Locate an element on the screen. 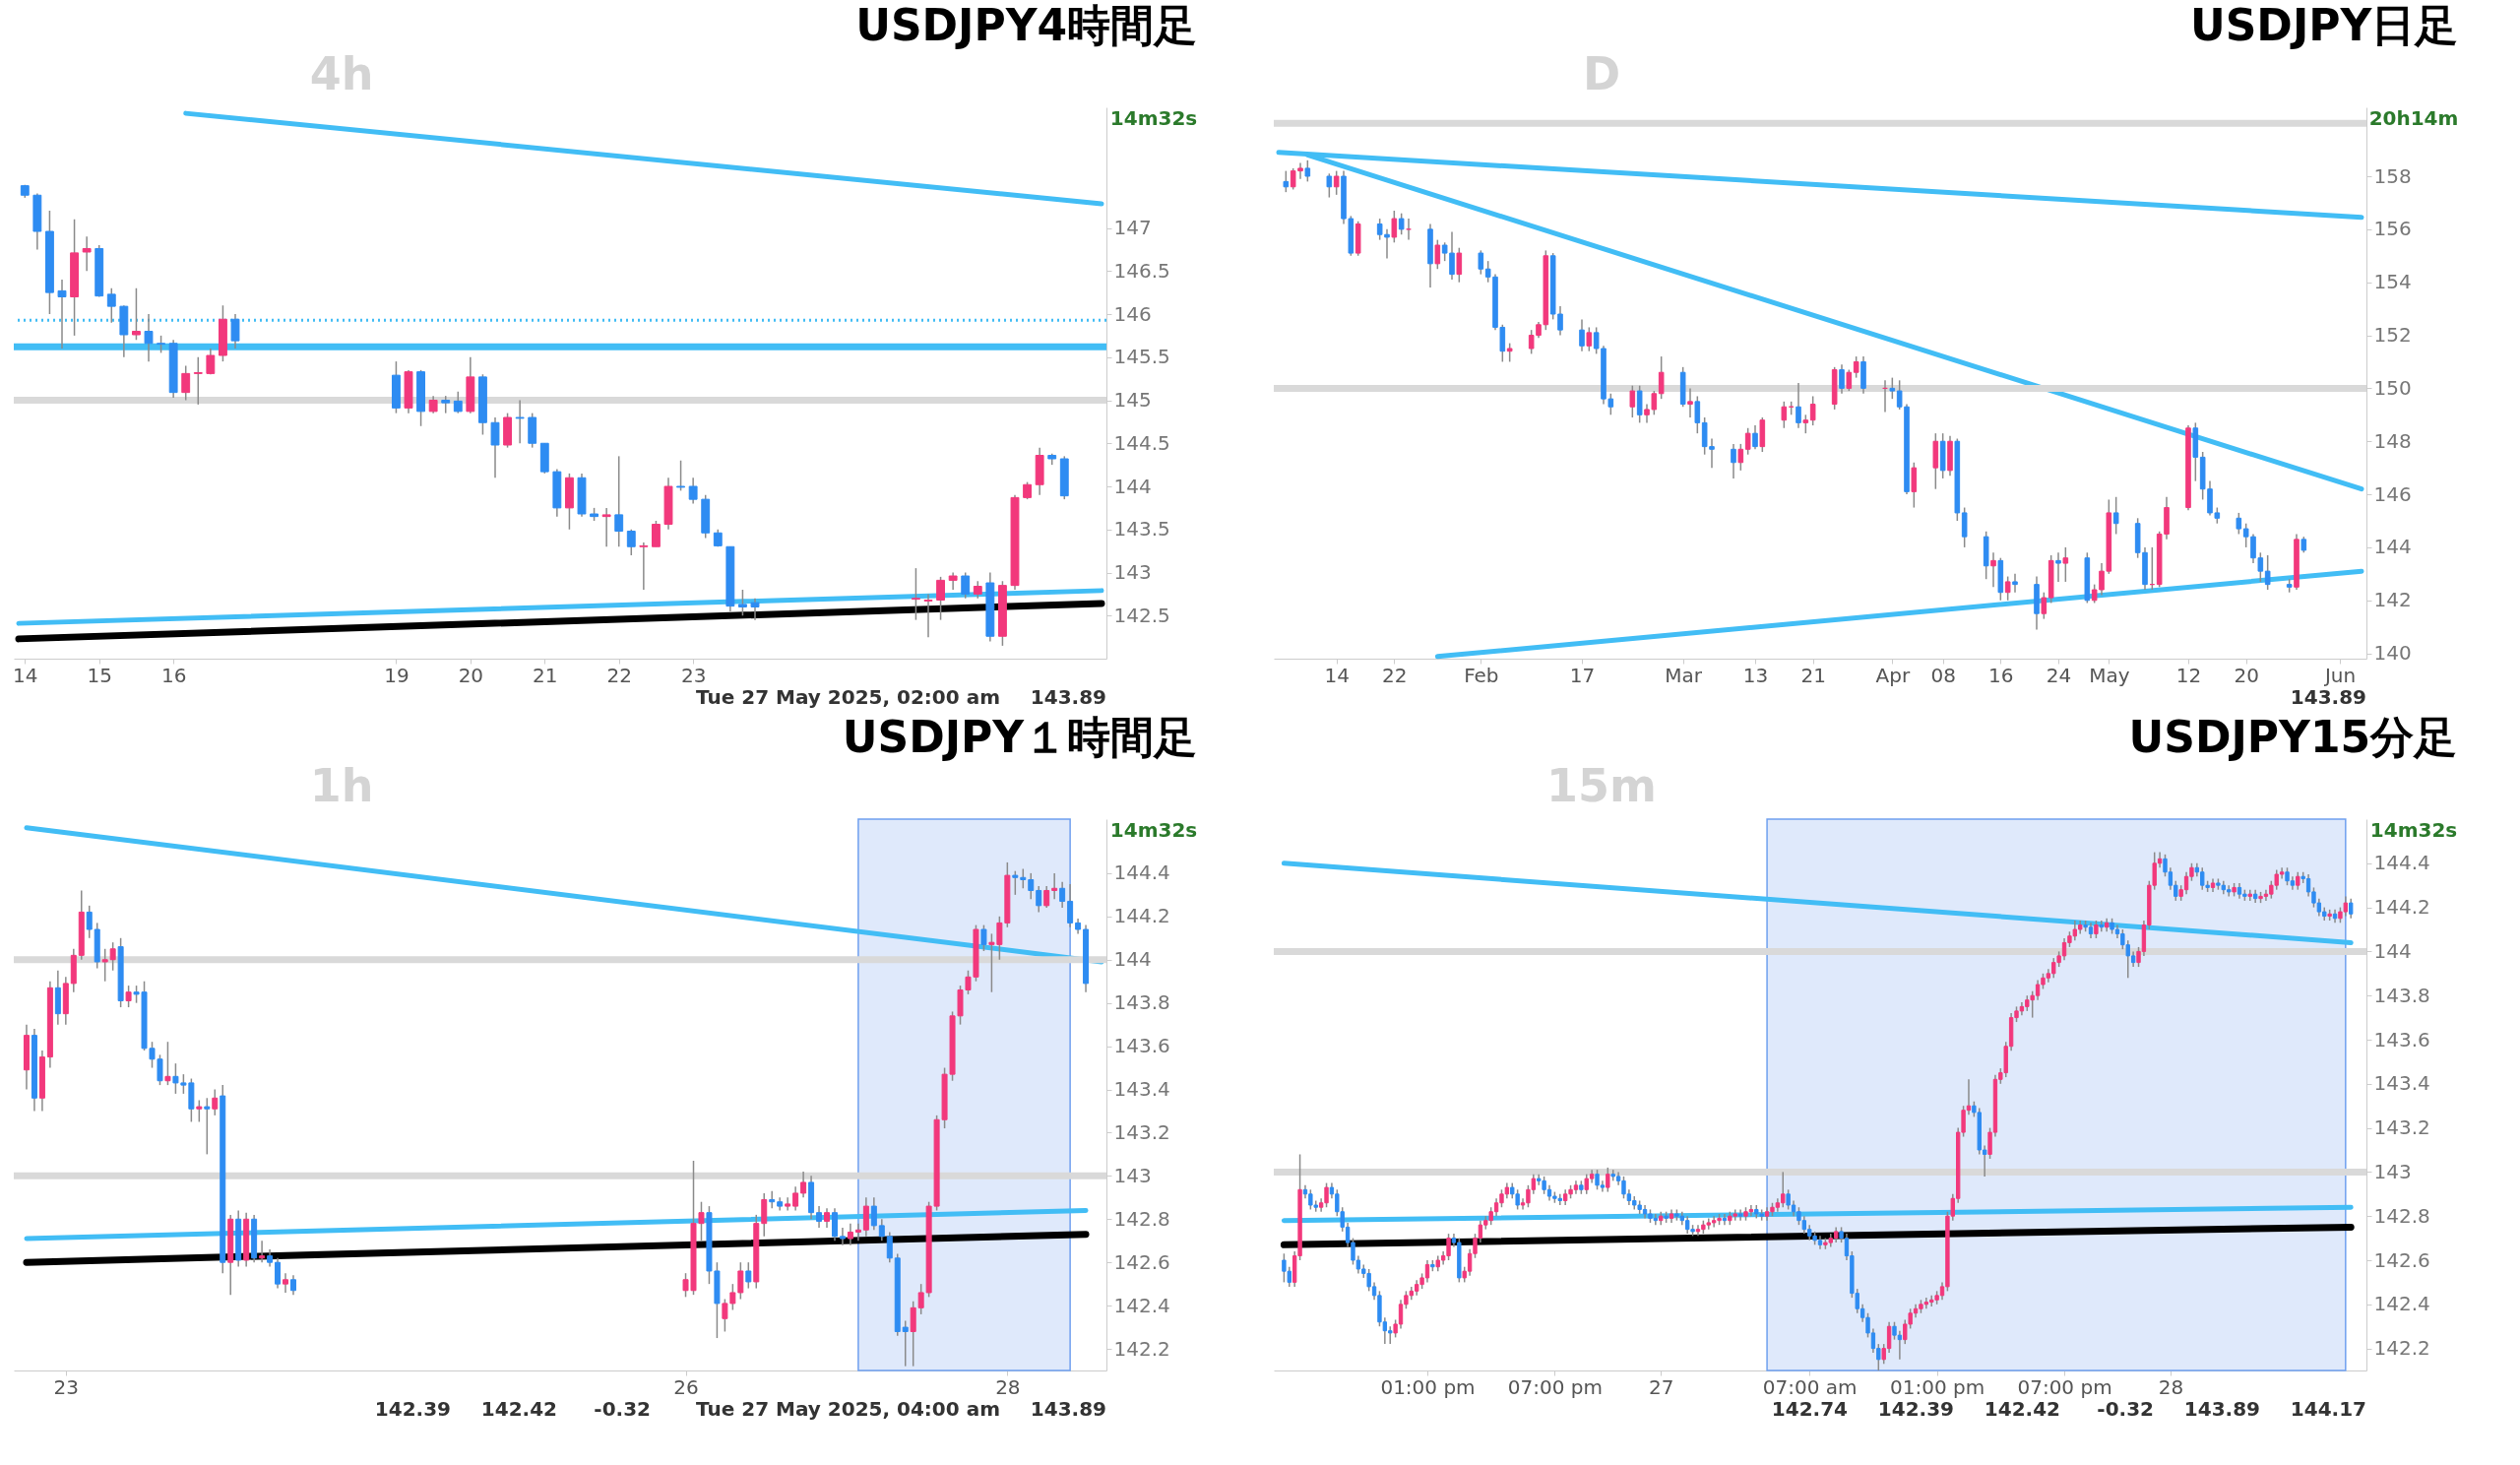  y-tick-label: 147 is located at coordinates (1132, 227).